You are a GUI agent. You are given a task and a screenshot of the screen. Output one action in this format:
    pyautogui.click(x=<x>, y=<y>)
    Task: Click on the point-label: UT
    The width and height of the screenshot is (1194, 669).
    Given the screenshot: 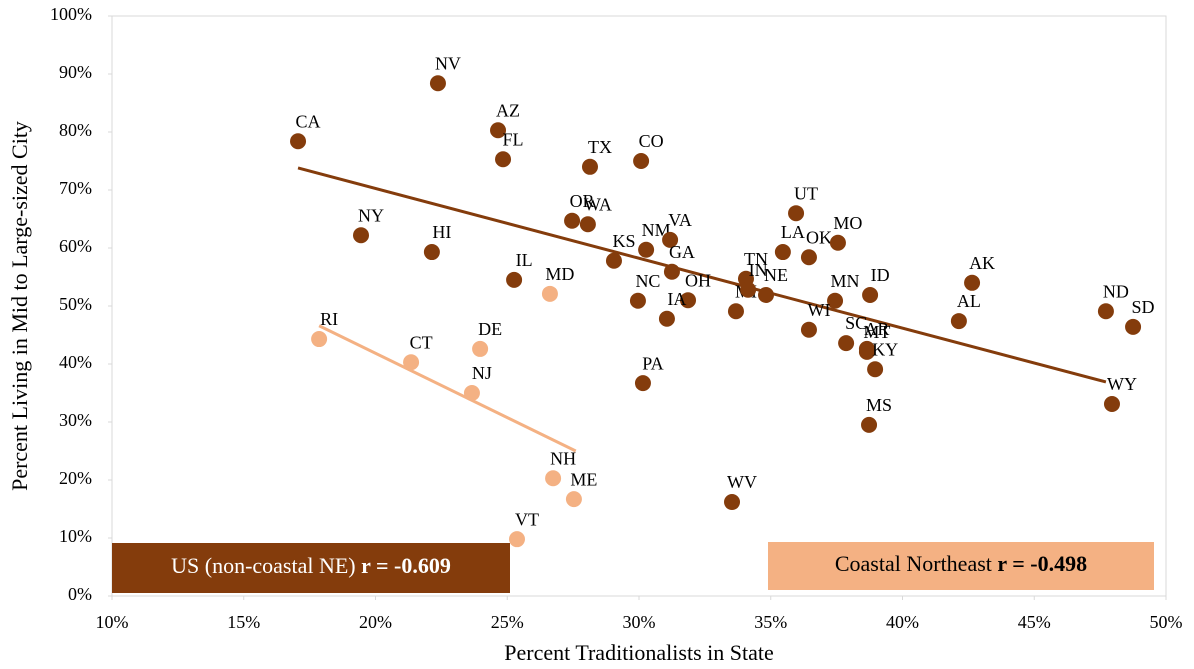 What is the action you would take?
    pyautogui.click(x=806, y=193)
    